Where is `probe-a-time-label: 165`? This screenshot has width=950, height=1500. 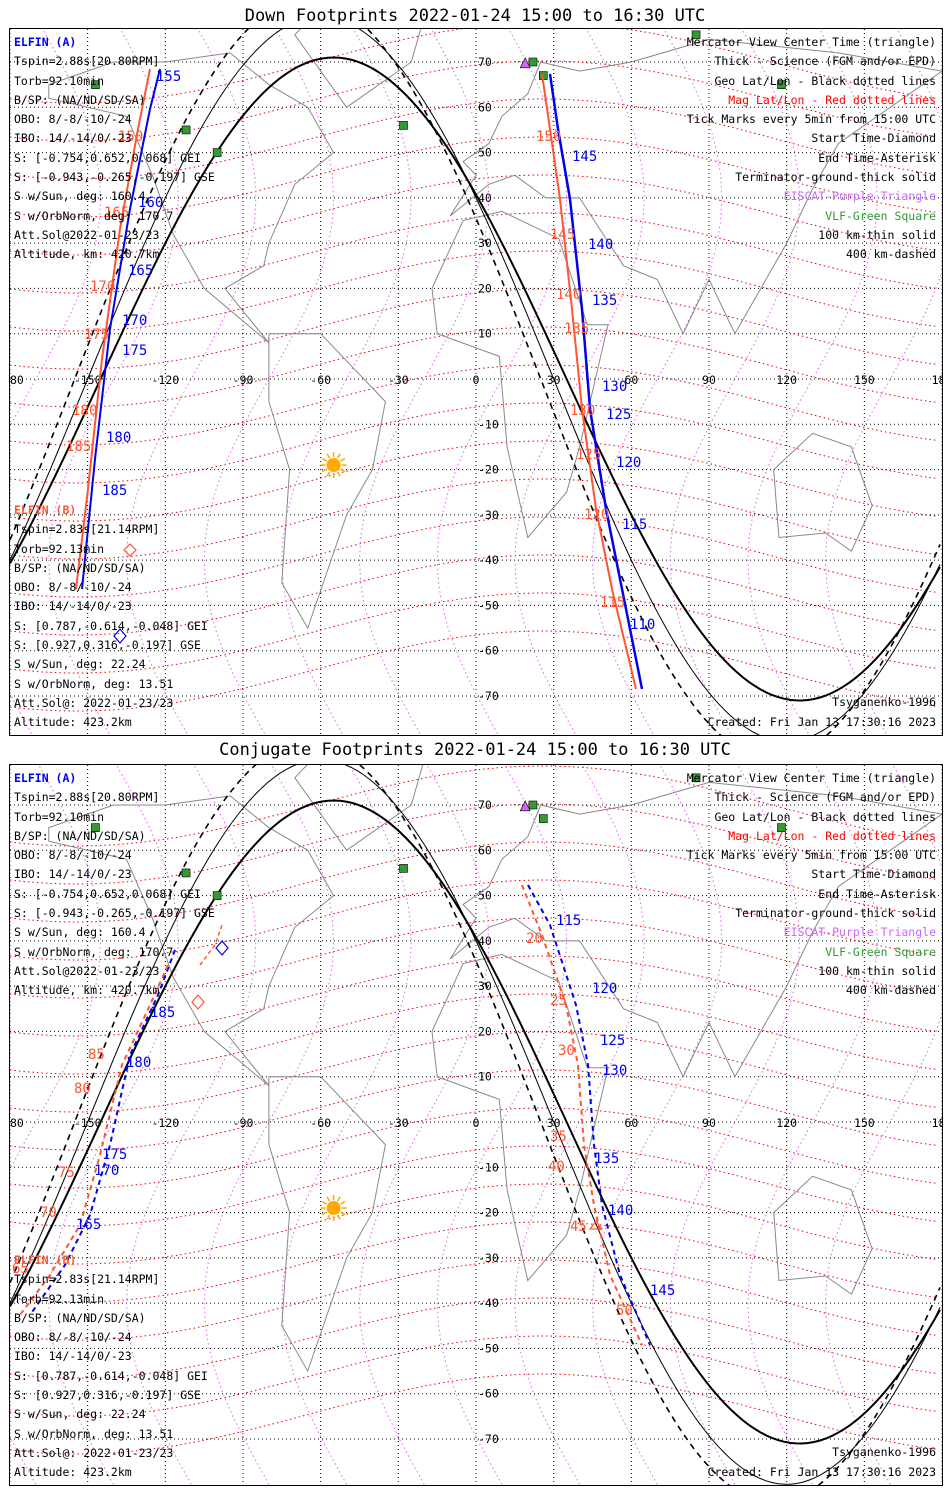 probe-a-time-label: 165 is located at coordinates (140, 271).